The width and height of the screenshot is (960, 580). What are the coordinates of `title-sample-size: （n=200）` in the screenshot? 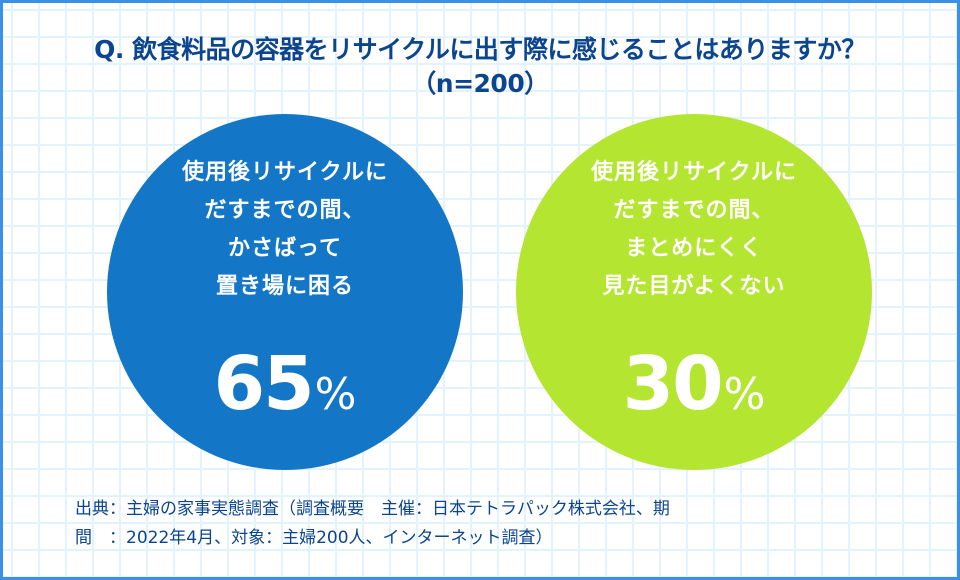 It's located at (480, 83).